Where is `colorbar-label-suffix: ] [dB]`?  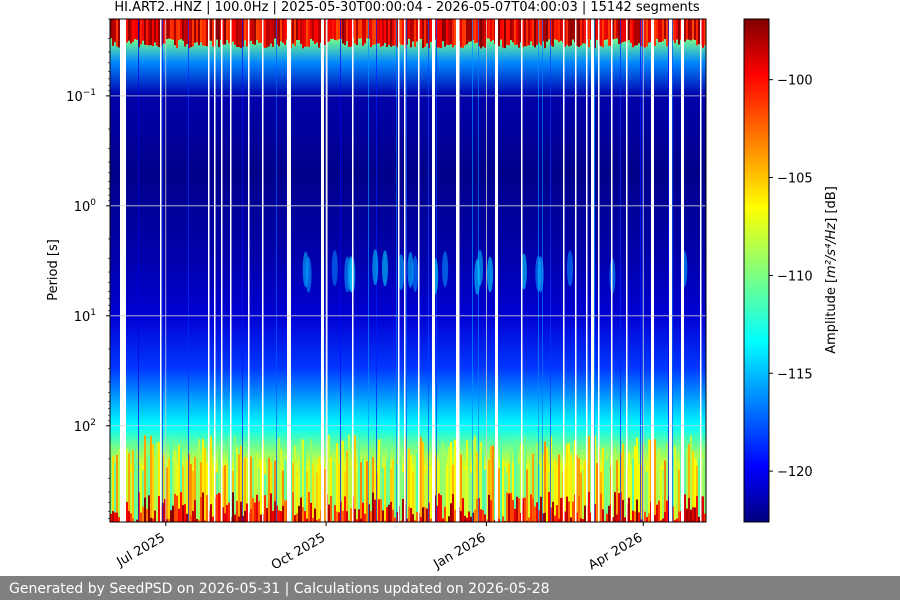 colorbar-label-suffix: ] [dB] is located at coordinates (831, 204).